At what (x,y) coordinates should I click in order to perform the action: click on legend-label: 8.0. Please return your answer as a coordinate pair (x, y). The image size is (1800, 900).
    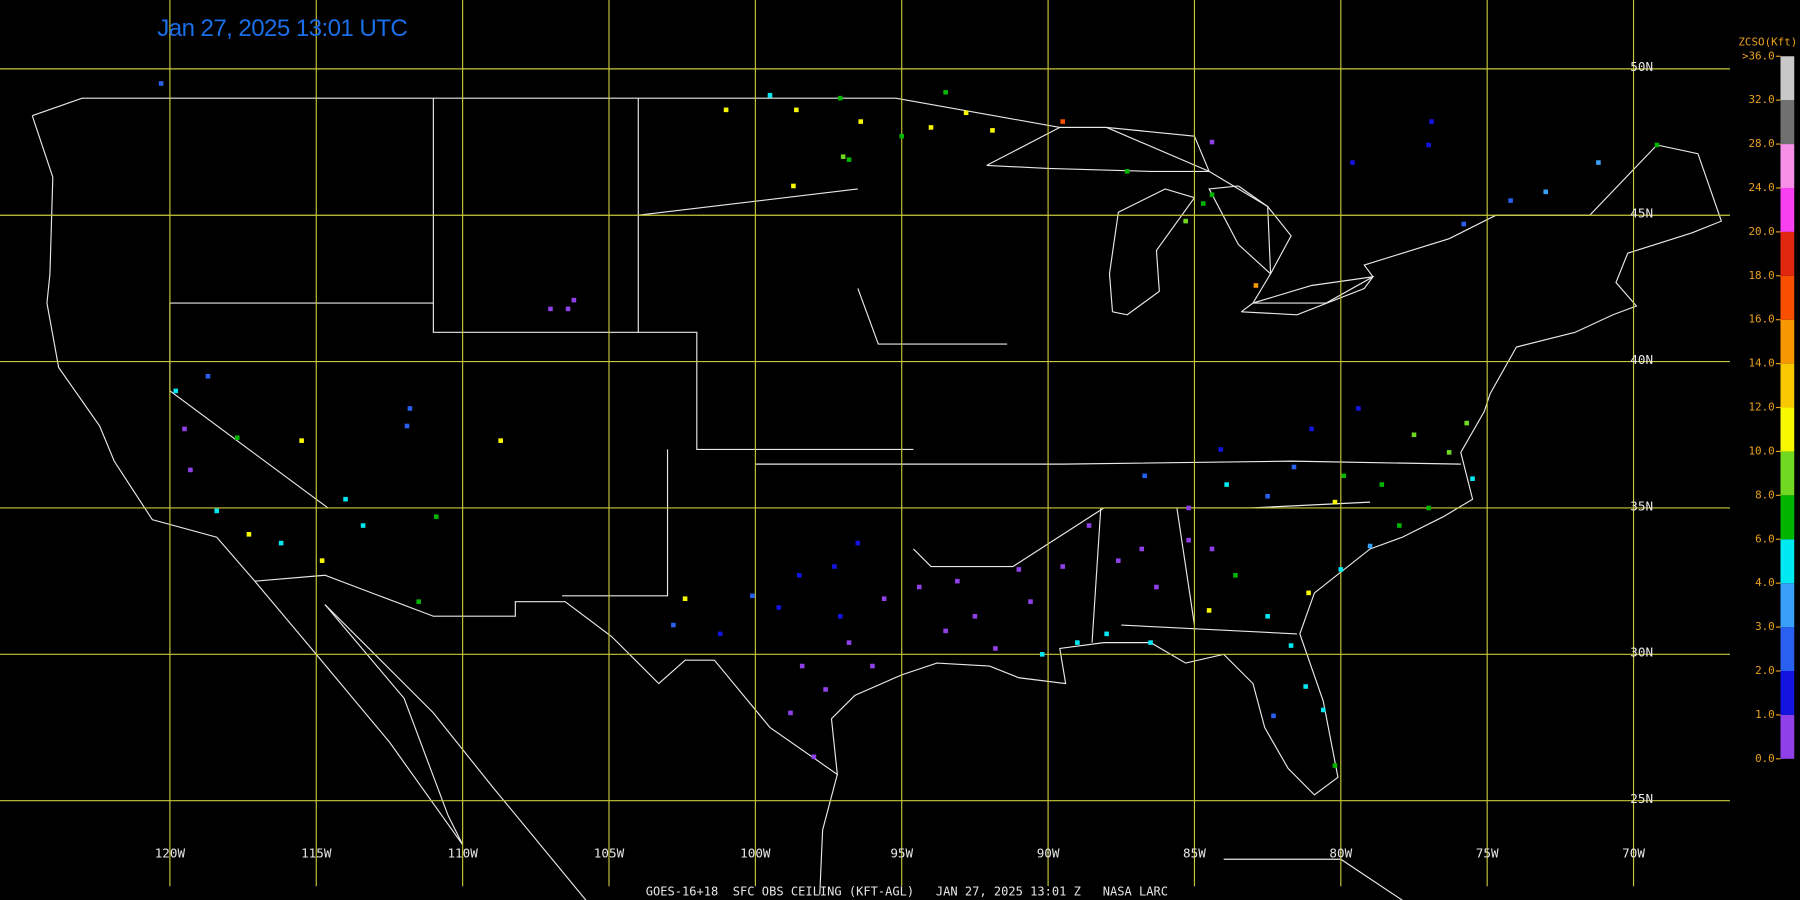
    Looking at the image, I should click on (1765, 494).